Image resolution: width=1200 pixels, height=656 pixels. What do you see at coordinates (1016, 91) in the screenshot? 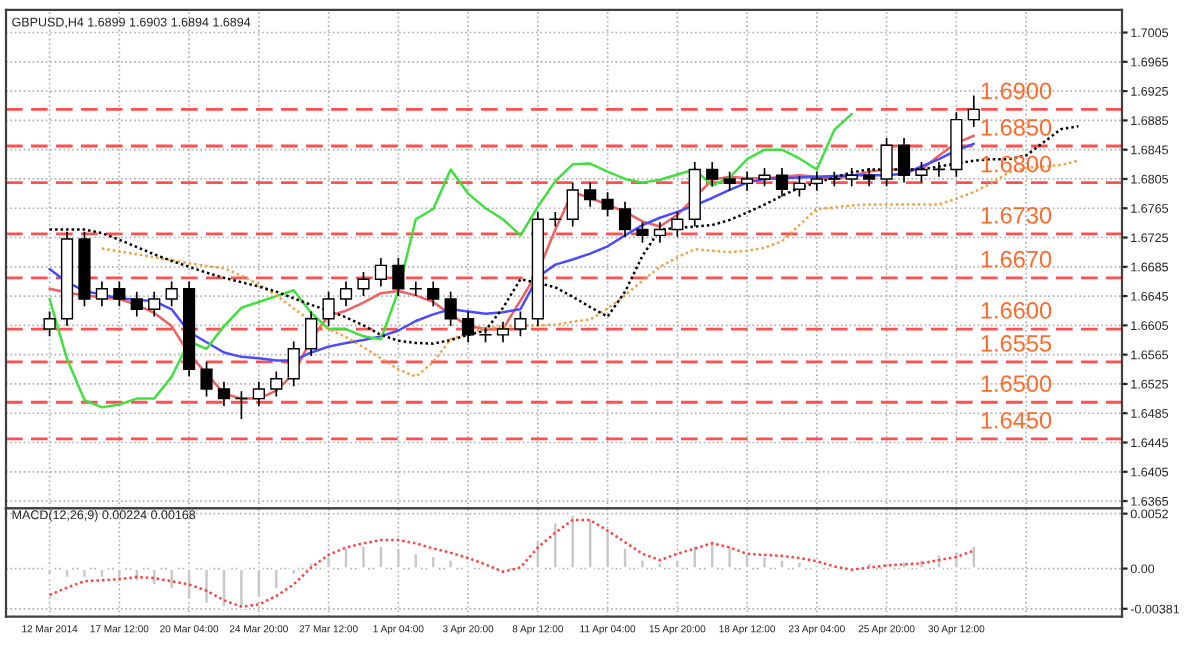
I see `ref-line-label: 1.6900` at bounding box center [1016, 91].